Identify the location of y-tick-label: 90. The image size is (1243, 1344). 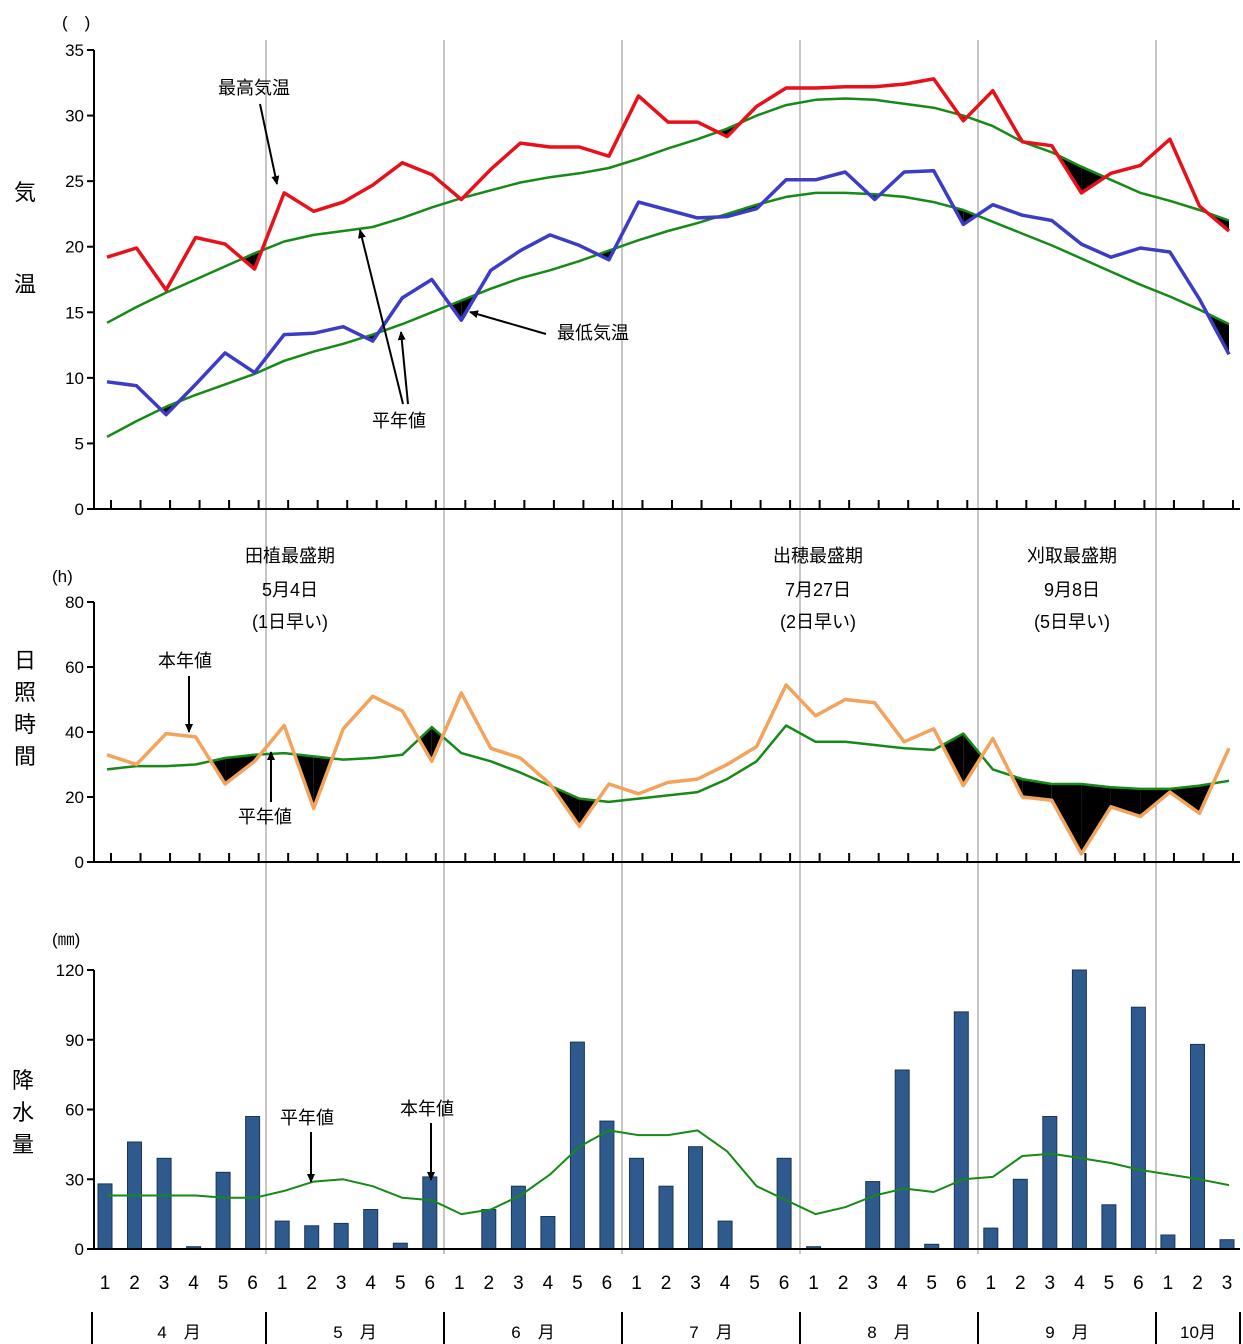
(74, 1040).